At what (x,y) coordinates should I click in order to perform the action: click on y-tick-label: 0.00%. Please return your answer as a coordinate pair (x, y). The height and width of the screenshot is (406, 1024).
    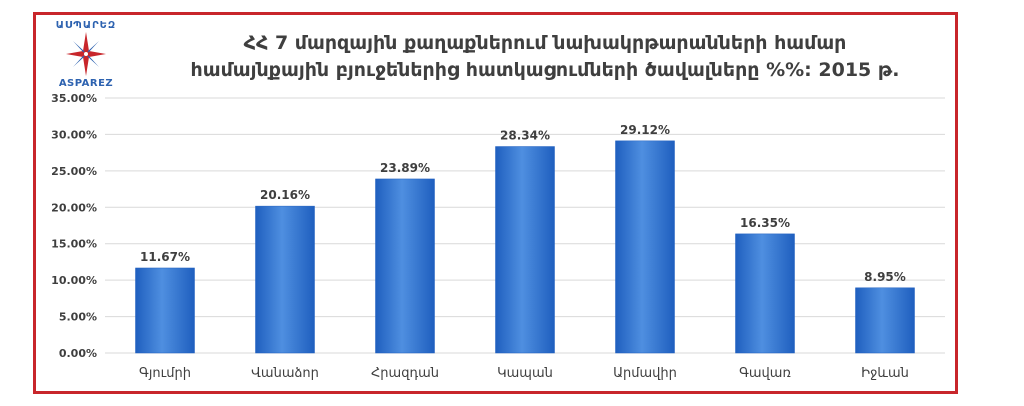
    Looking at the image, I should click on (78, 353).